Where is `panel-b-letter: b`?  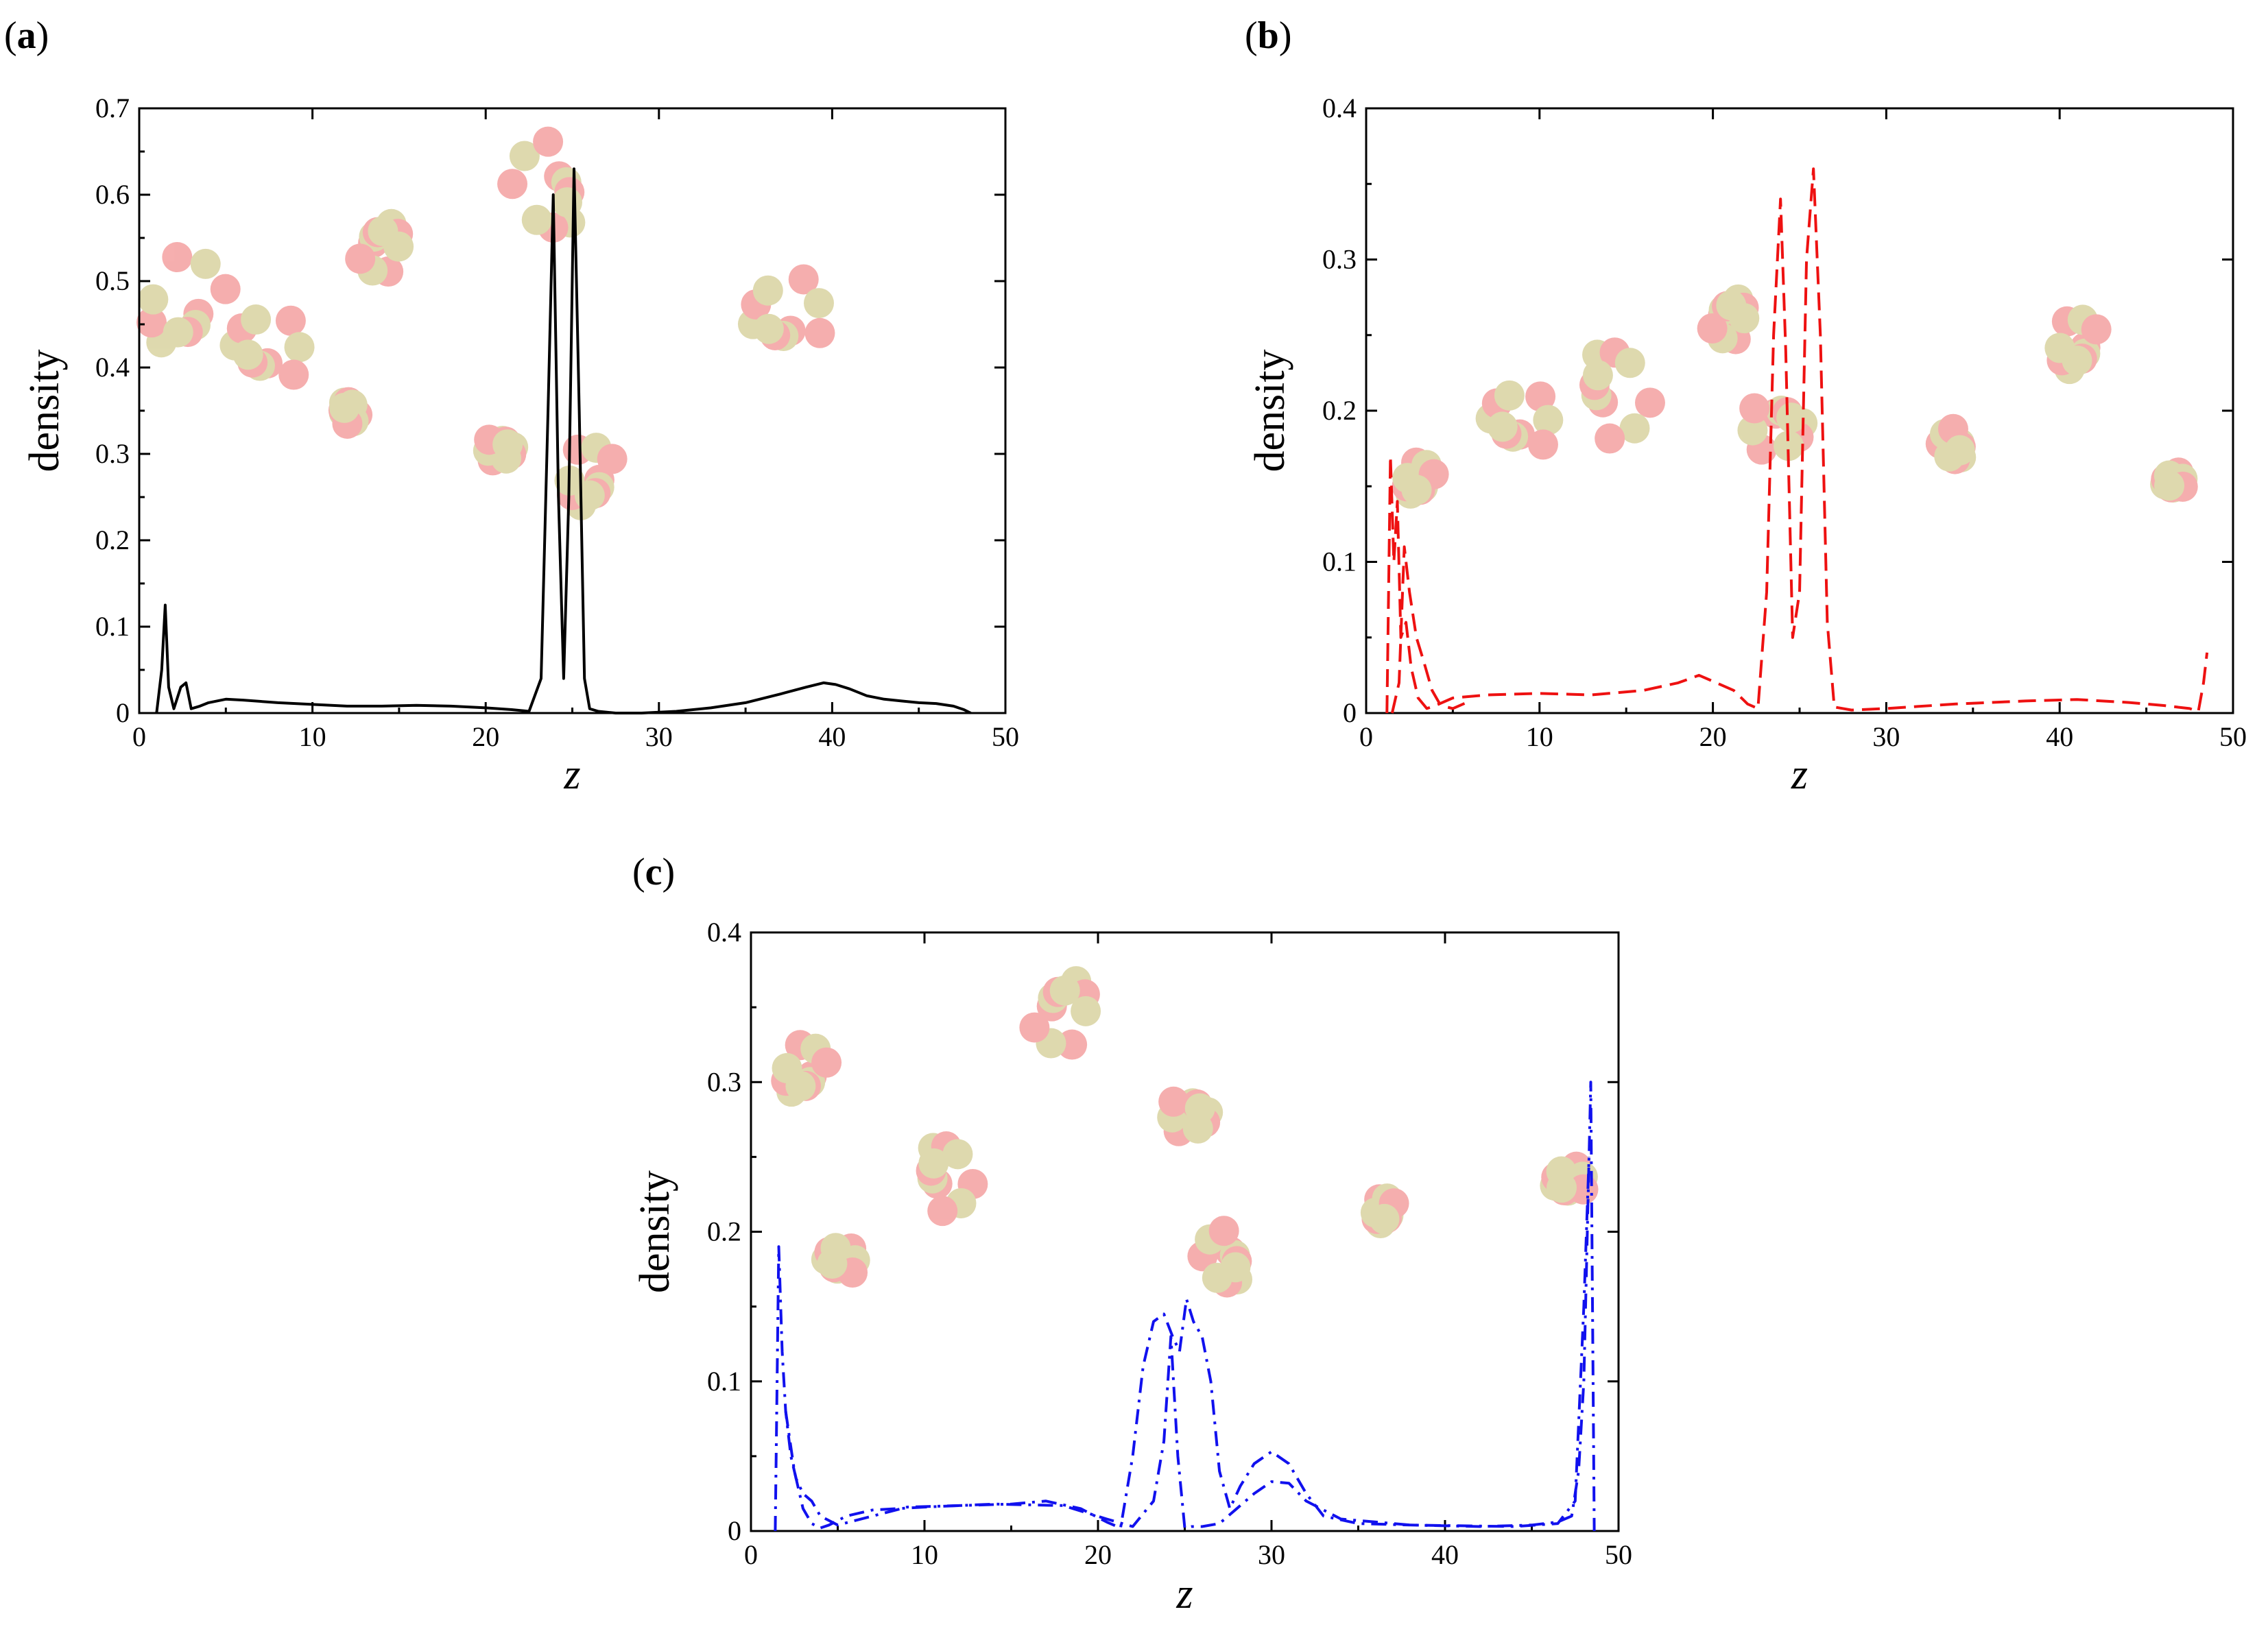 panel-b-letter: b is located at coordinates (1269, 35).